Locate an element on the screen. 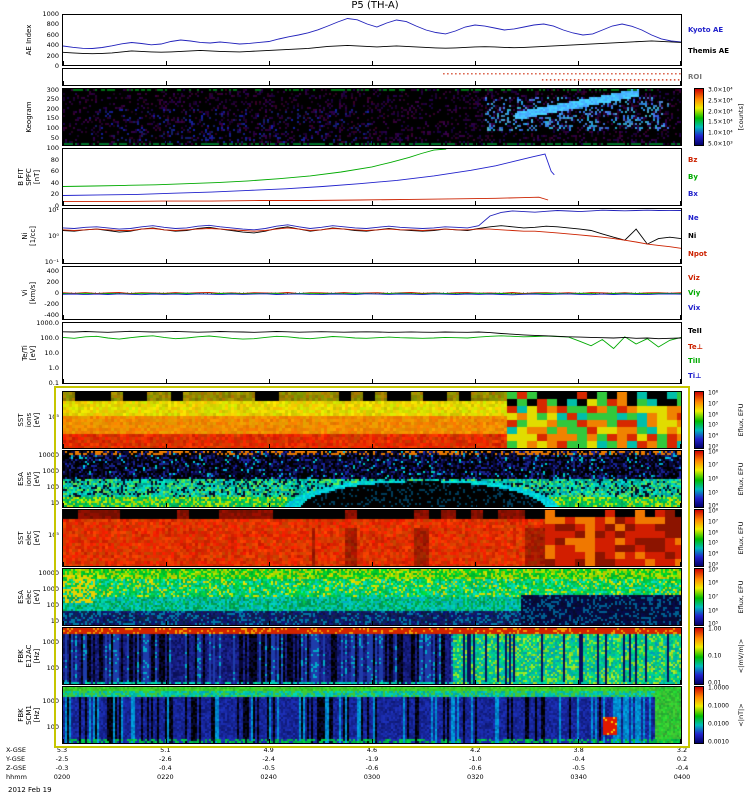 The image size is (750, 800). esa_ions-spectrogram is located at coordinates (372, 479).